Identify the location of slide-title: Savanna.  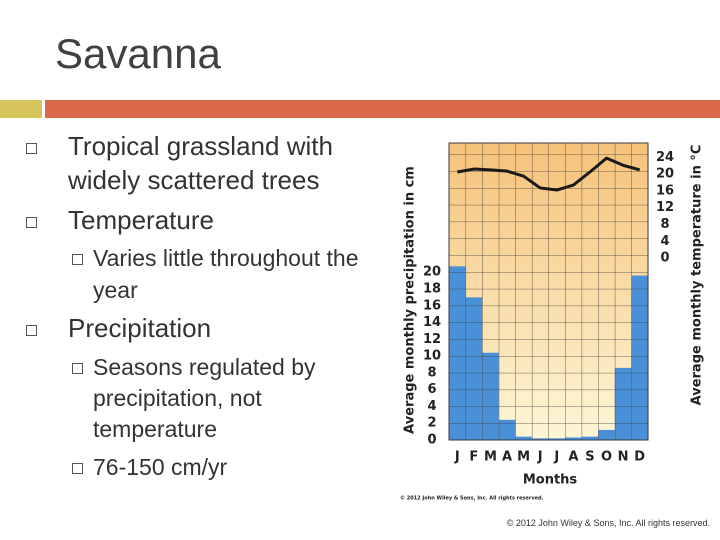
(138, 53).